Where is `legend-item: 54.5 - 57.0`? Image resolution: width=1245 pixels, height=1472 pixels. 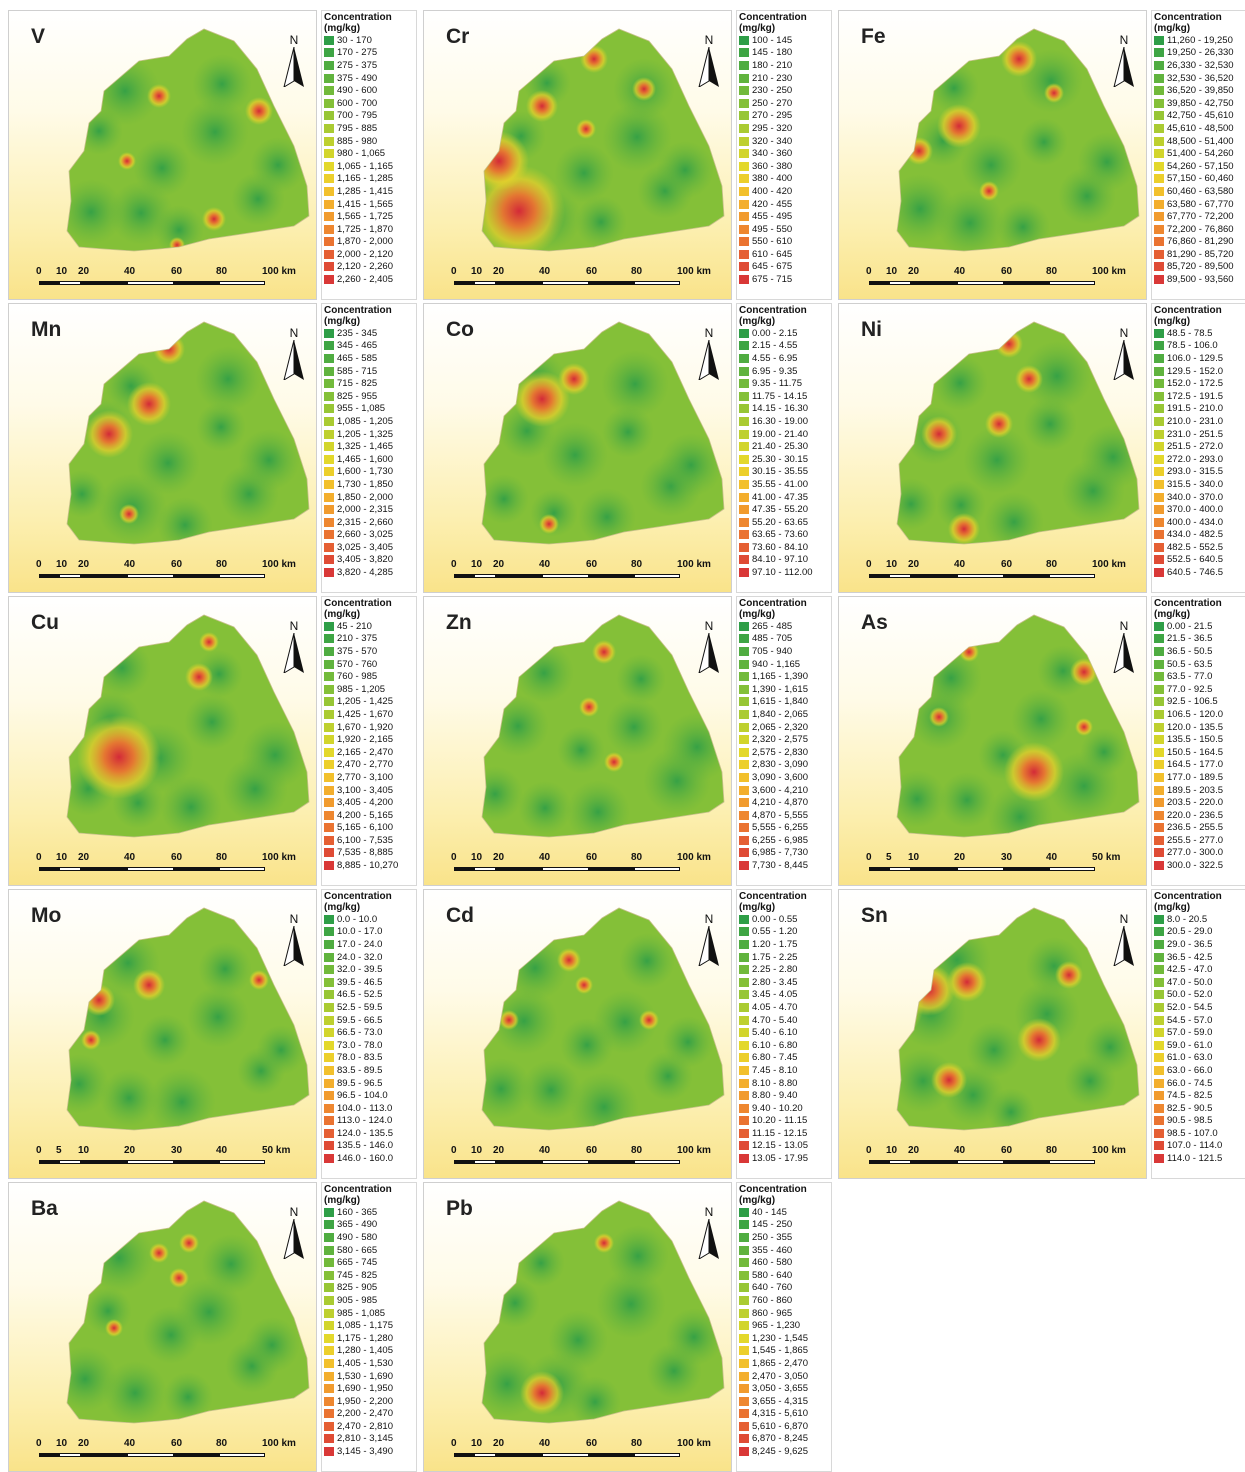
legend-item: 54.5 - 57.0 is located at coordinates (1199, 1020).